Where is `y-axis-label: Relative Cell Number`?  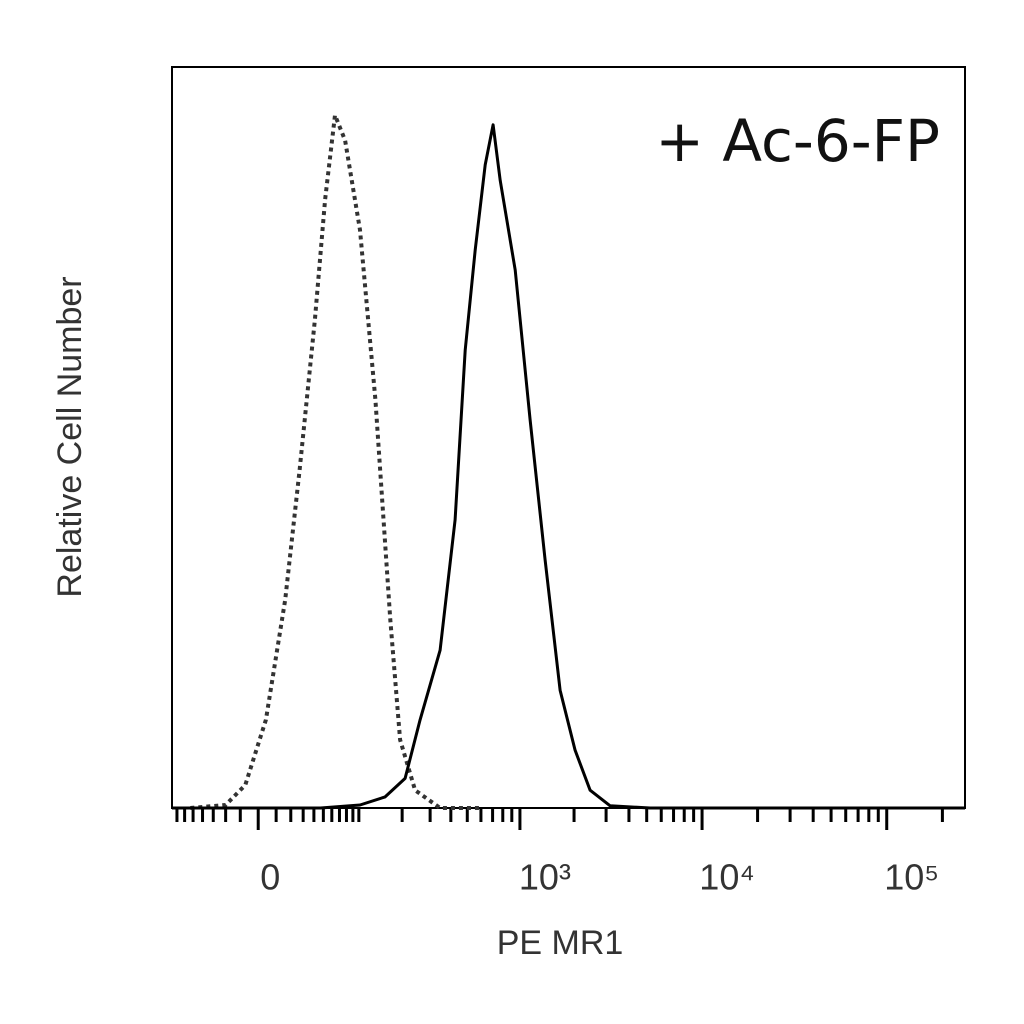
y-axis-label: Relative Cell Number is located at coordinates (70, 436).